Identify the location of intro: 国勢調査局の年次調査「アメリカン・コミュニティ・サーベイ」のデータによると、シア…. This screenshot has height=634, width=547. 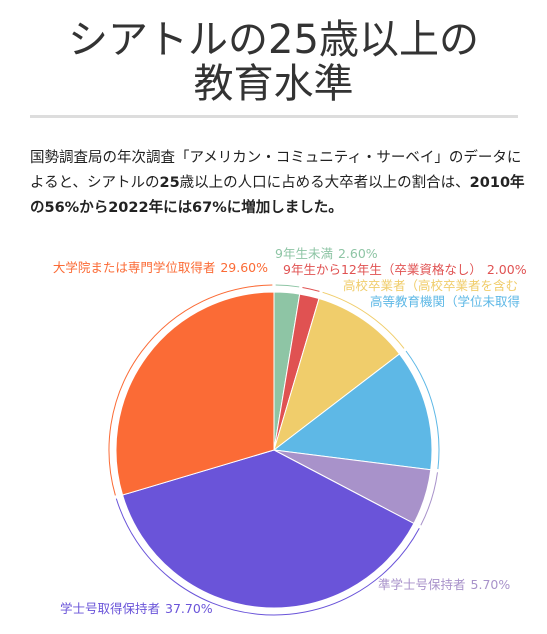
(277, 183).